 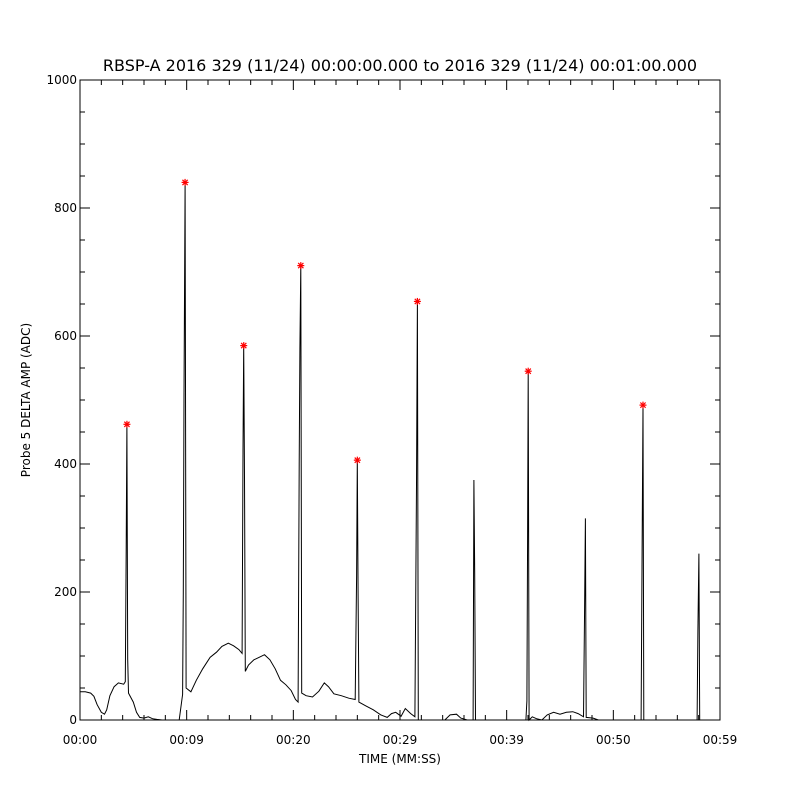 I want to click on y-tick-label: 600, so click(x=65, y=336).